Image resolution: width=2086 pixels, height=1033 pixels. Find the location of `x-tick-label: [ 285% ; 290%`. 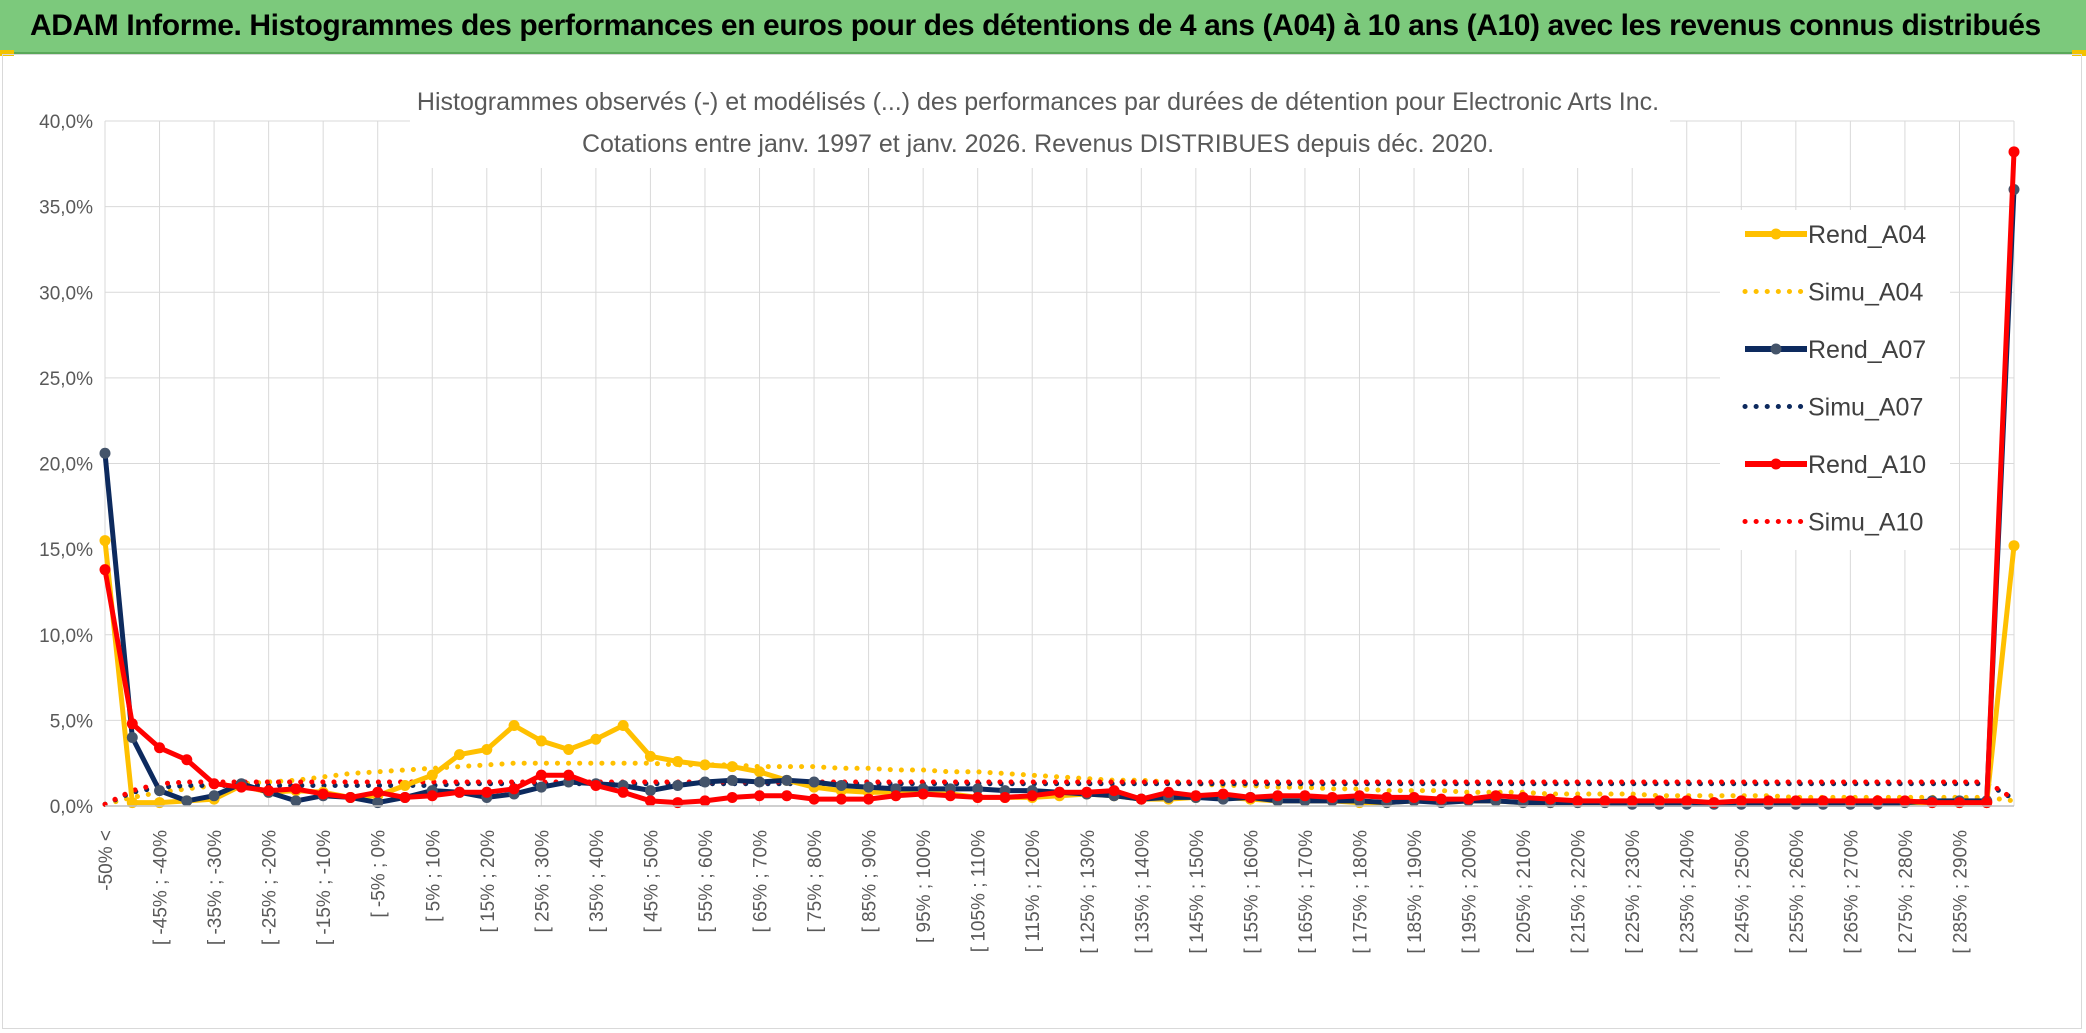

x-tick-label: [ 285% ; 290% is located at coordinates (1960, 892).